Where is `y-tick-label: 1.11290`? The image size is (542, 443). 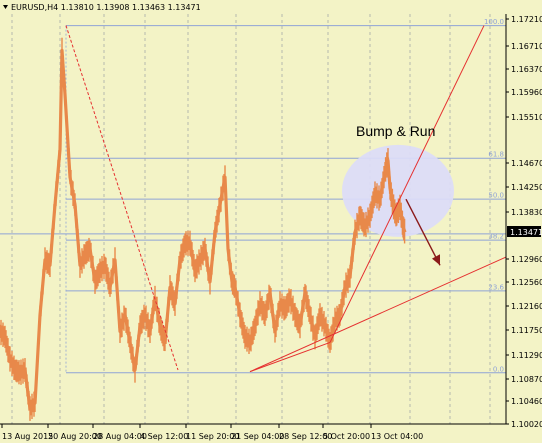
y-tick-label: 1.11290 is located at coordinates (526, 355).